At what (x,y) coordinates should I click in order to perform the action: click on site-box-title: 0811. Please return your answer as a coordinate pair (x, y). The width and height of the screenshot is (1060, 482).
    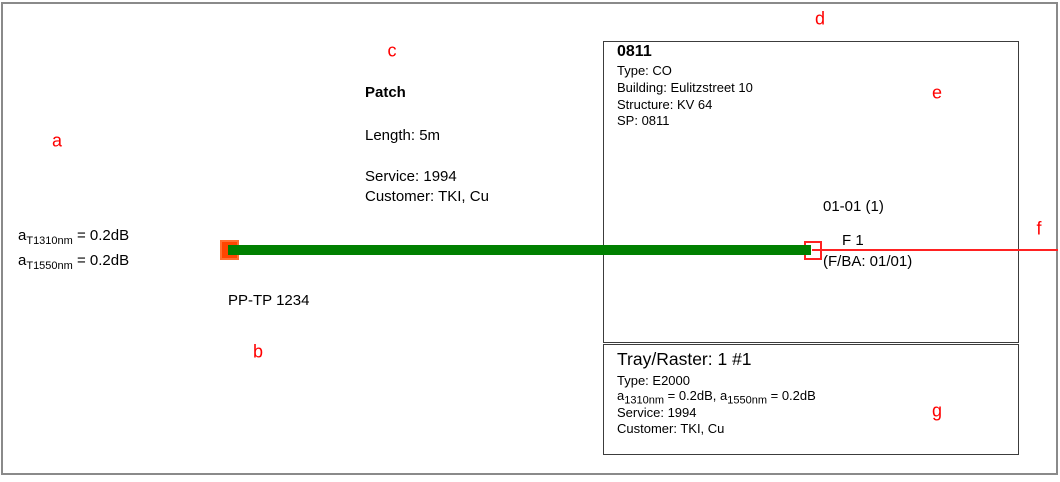
    Looking at the image, I should click on (634, 51).